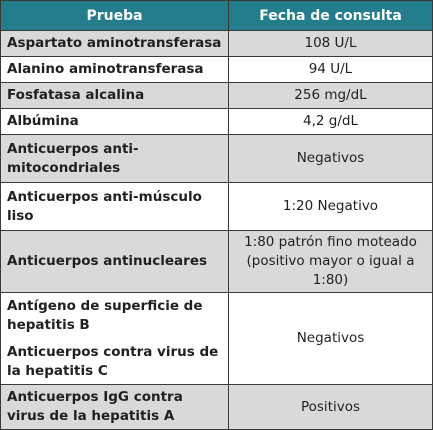 The image size is (433, 430). Describe the element at coordinates (330, 95) in the screenshot. I see `result-cell: 256 mg/dL` at that location.